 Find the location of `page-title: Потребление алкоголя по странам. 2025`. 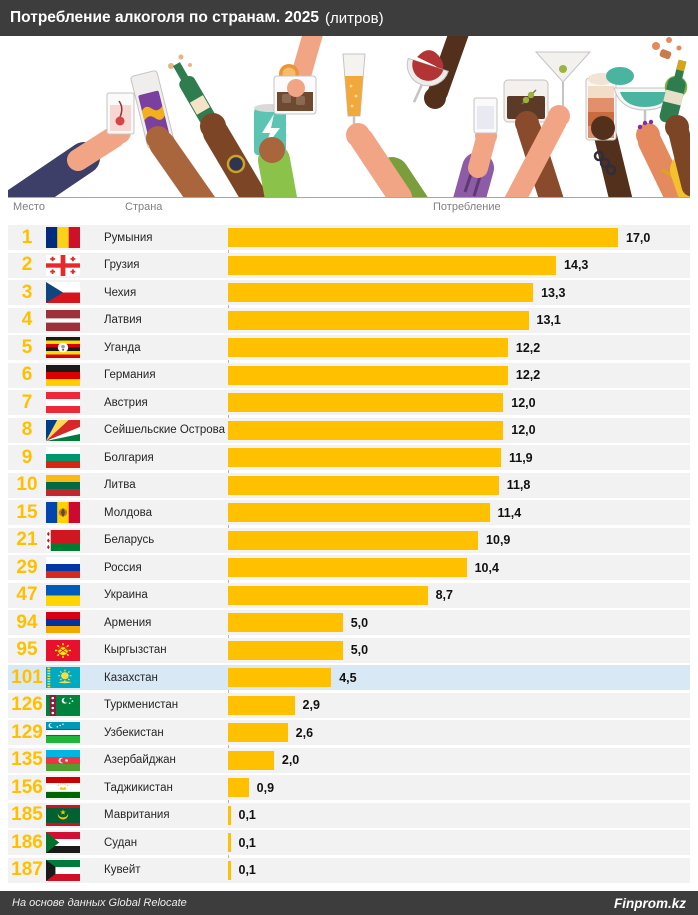

page-title: Потребление алкоголя по странам. 2025 is located at coordinates (164, 17).